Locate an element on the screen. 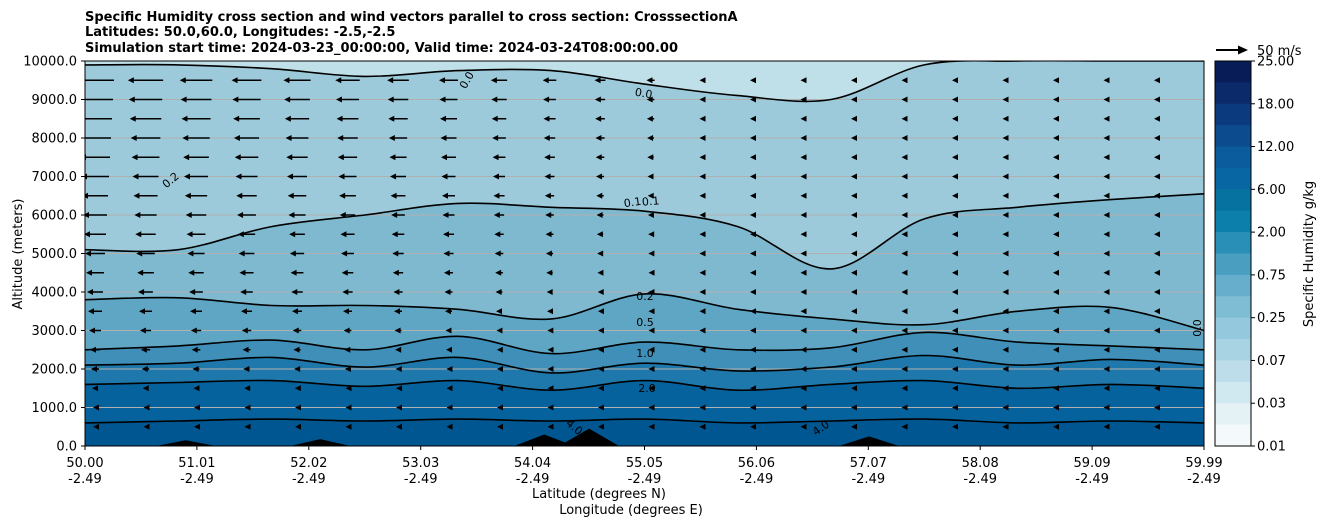 This screenshot has width=1326, height=530. band-4.0 is located at coordinates (644, 432).